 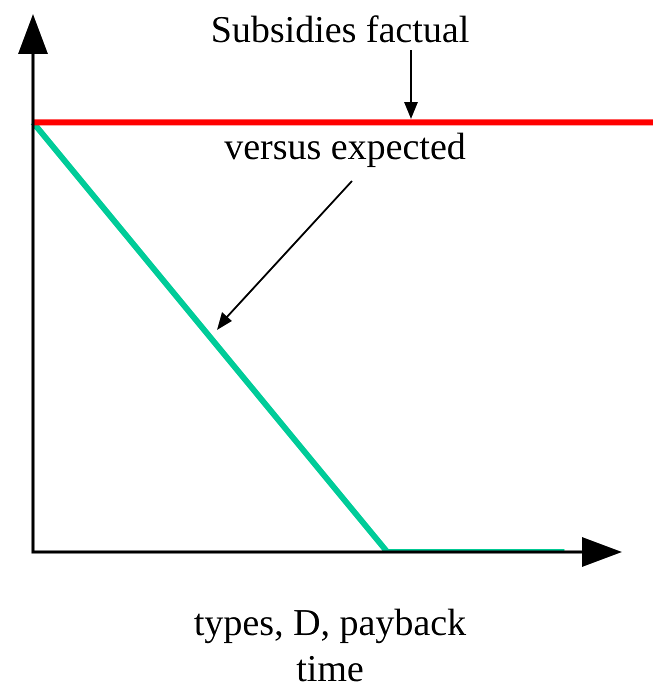 What do you see at coordinates (345, 147) in the screenshot?
I see `annotation: versus expected` at bounding box center [345, 147].